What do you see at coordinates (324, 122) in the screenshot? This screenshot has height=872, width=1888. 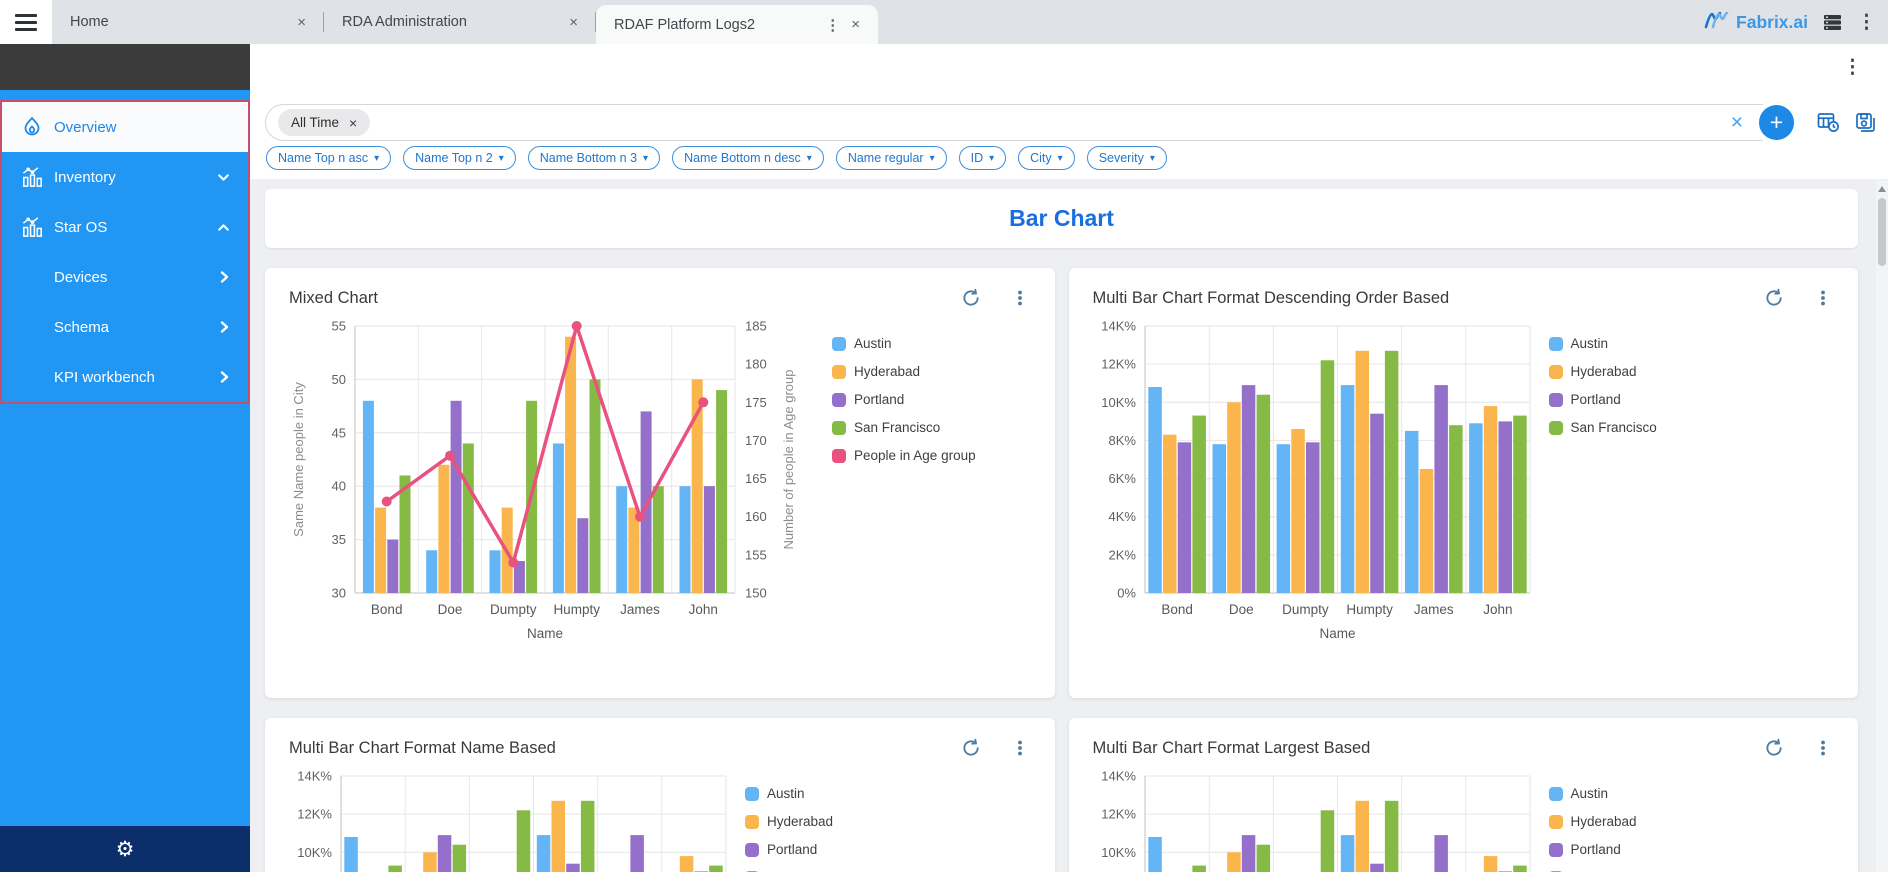 I see `all-time-chip: All Time ×` at bounding box center [324, 122].